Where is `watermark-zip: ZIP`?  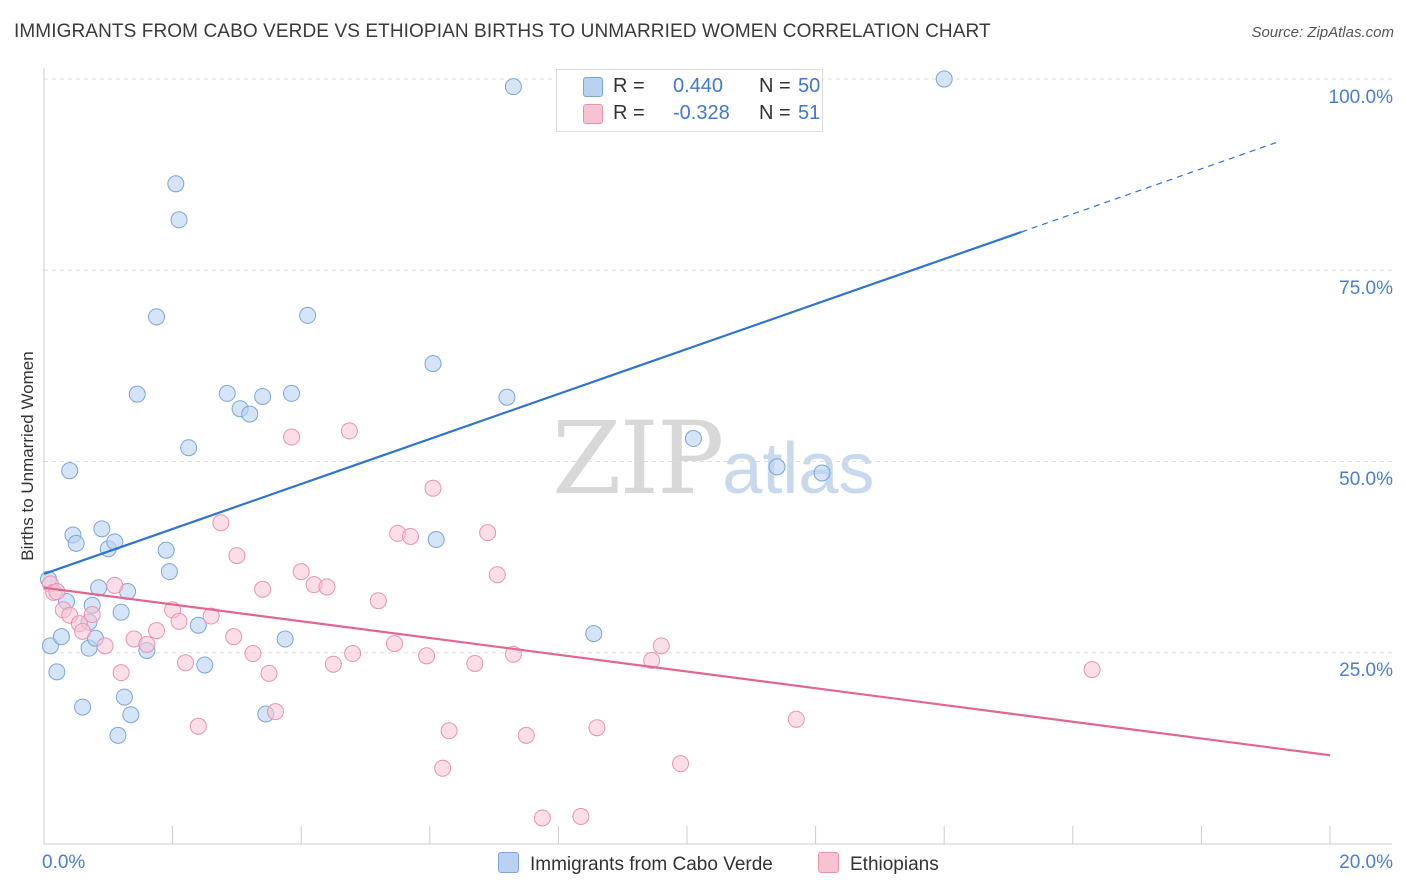
watermark-zip: ZIP is located at coordinates (638, 458).